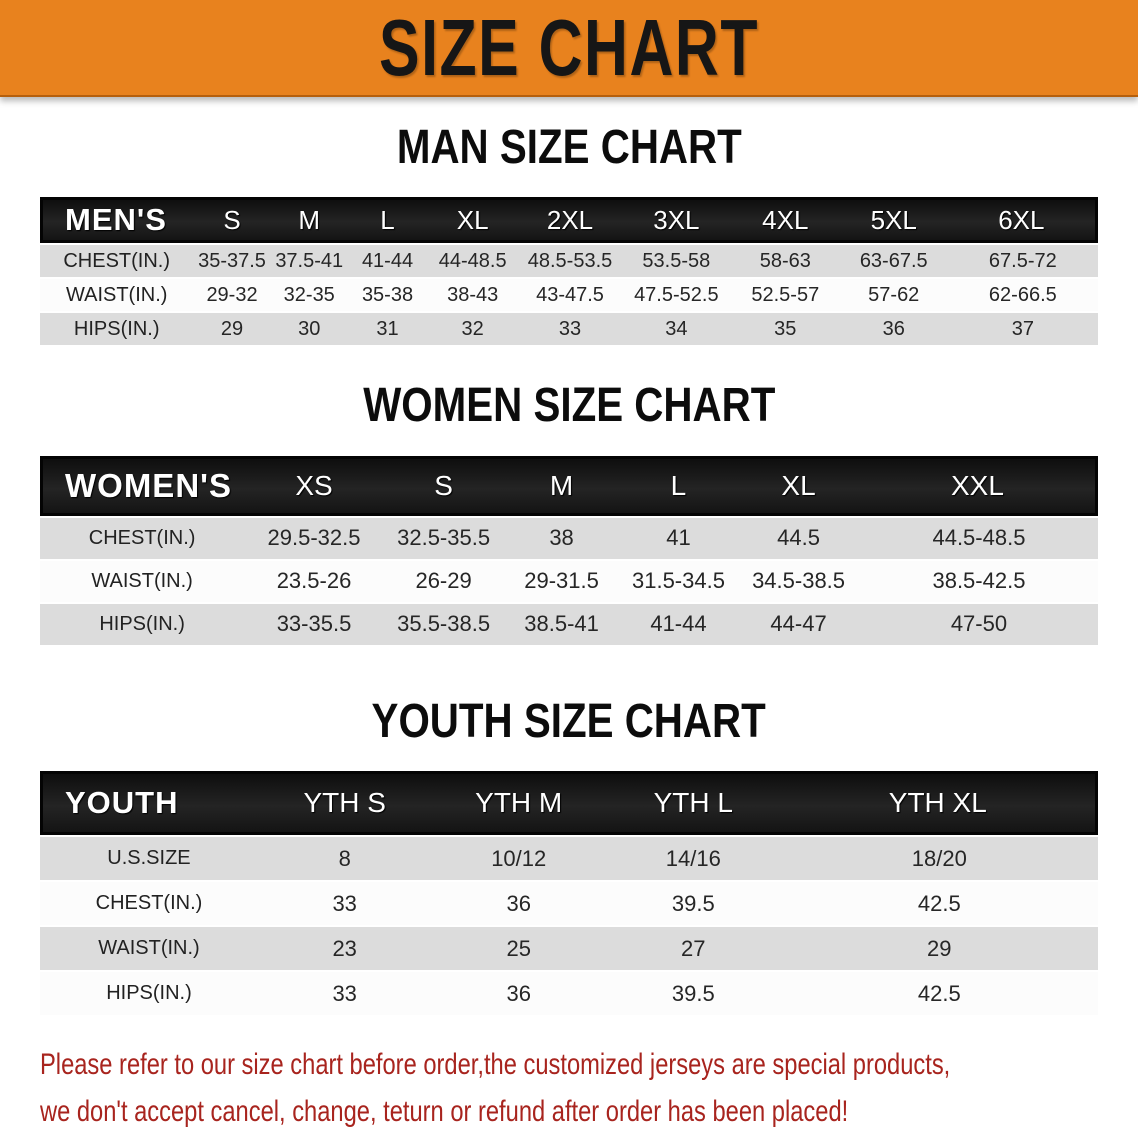  Describe the element at coordinates (676, 220) in the screenshot. I see `size-column-header: 3XL` at that location.